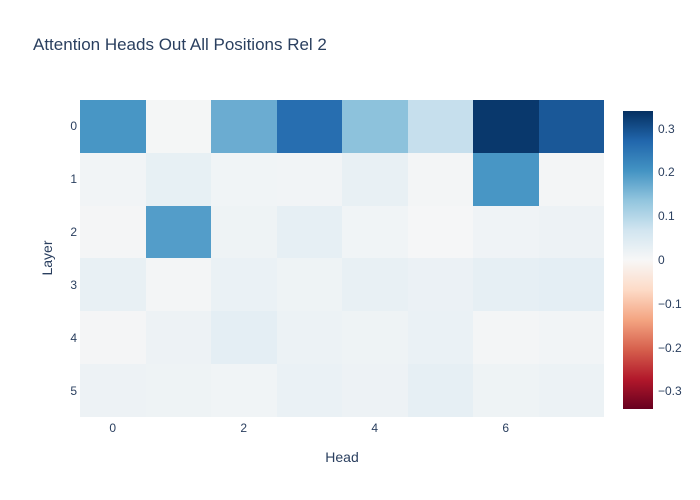  I want to click on chart-title: Attention Heads Out All Positions Rel 2, so click(180, 44).